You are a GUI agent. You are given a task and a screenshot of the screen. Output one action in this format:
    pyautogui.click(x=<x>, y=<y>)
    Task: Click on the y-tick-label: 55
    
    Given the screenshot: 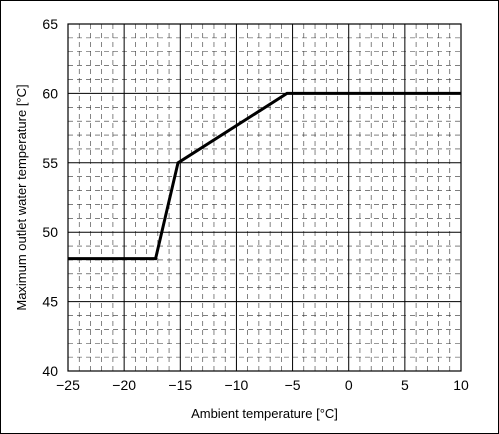 What is the action you would take?
    pyautogui.click(x=50, y=163)
    